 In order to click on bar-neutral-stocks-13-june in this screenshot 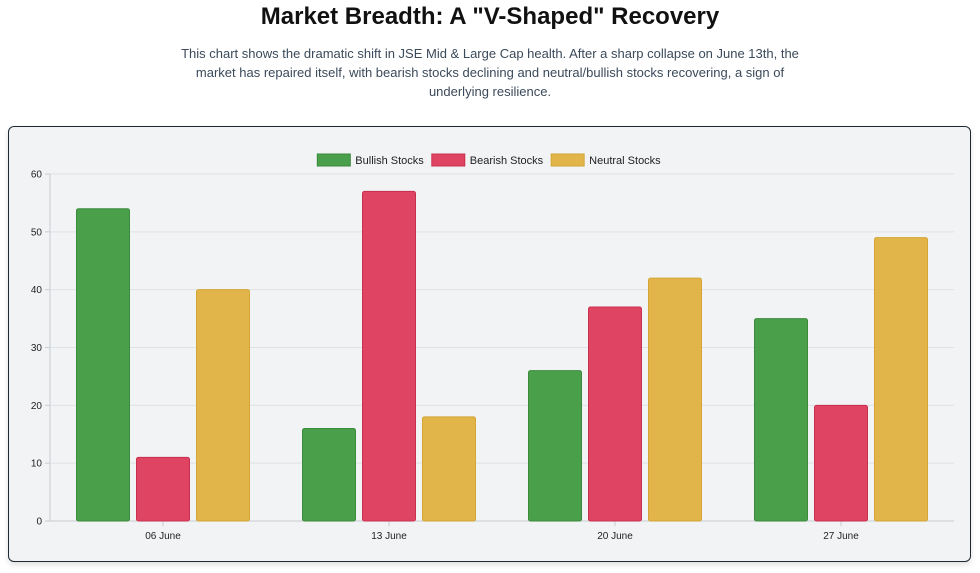, I will do `click(449, 469)`.